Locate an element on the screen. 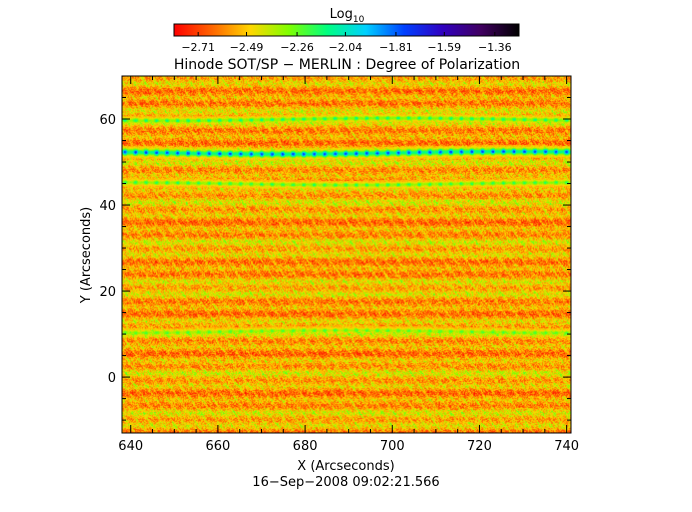 The height and width of the screenshot is (512, 692). colorbar-ticks: −2.71 −2.49 −2.26 −2.04 −1.81 −1.59 −1.36 is located at coordinates (346, 43).